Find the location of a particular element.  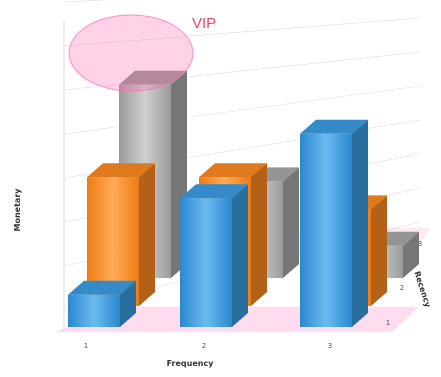

x-axis-label: Frequency is located at coordinates (191, 363).